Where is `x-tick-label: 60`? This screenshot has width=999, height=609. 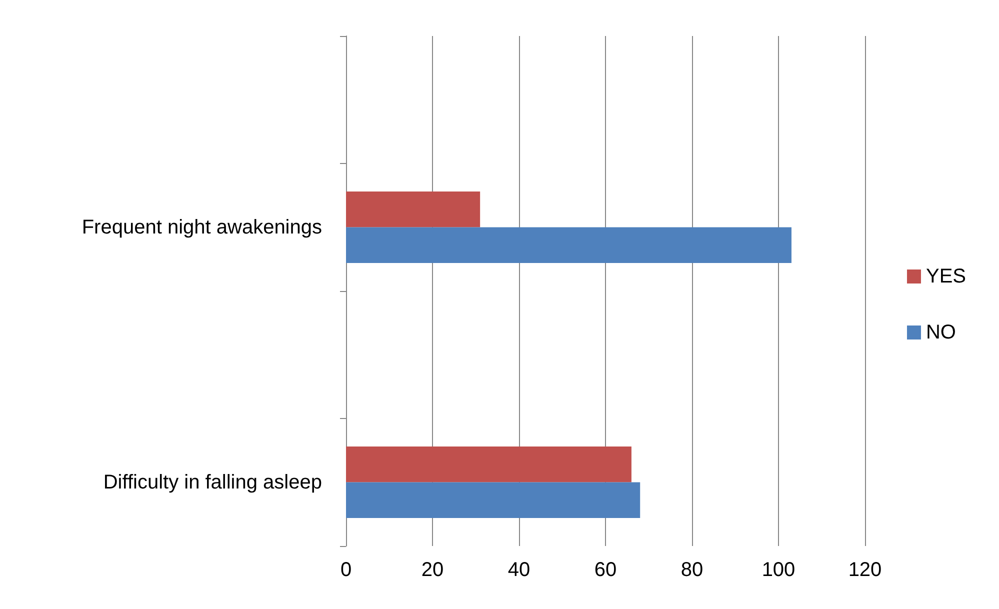 x-tick-label: 60 is located at coordinates (605, 570).